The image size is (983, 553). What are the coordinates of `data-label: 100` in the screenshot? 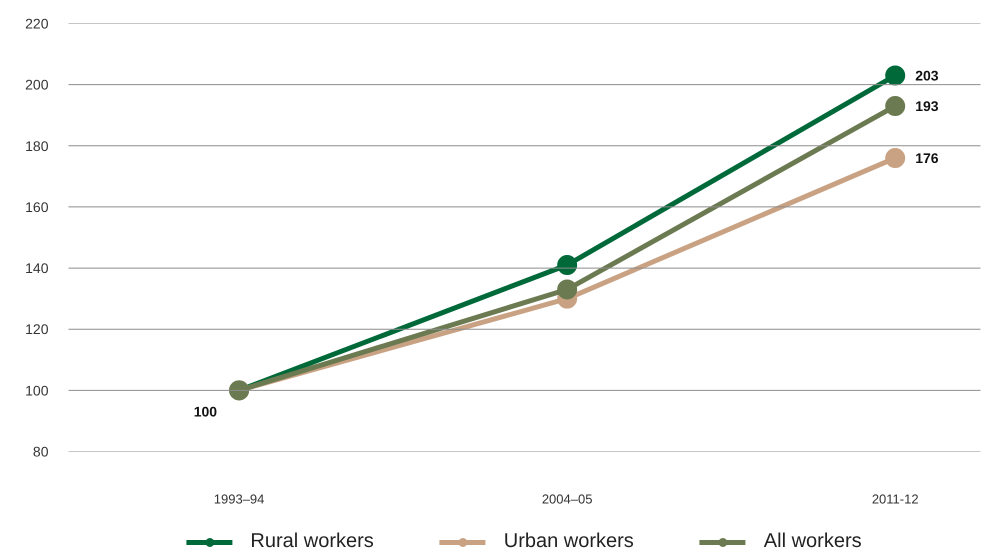 It's located at (206, 411).